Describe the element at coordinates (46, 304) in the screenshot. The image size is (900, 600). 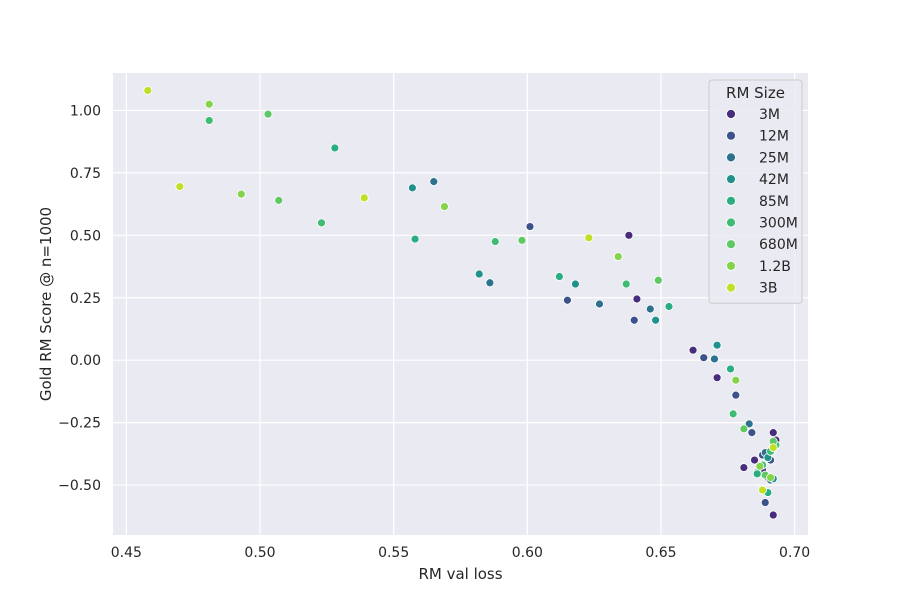
I see `y-axis-label: Gold RM Score @ n=1000` at that location.